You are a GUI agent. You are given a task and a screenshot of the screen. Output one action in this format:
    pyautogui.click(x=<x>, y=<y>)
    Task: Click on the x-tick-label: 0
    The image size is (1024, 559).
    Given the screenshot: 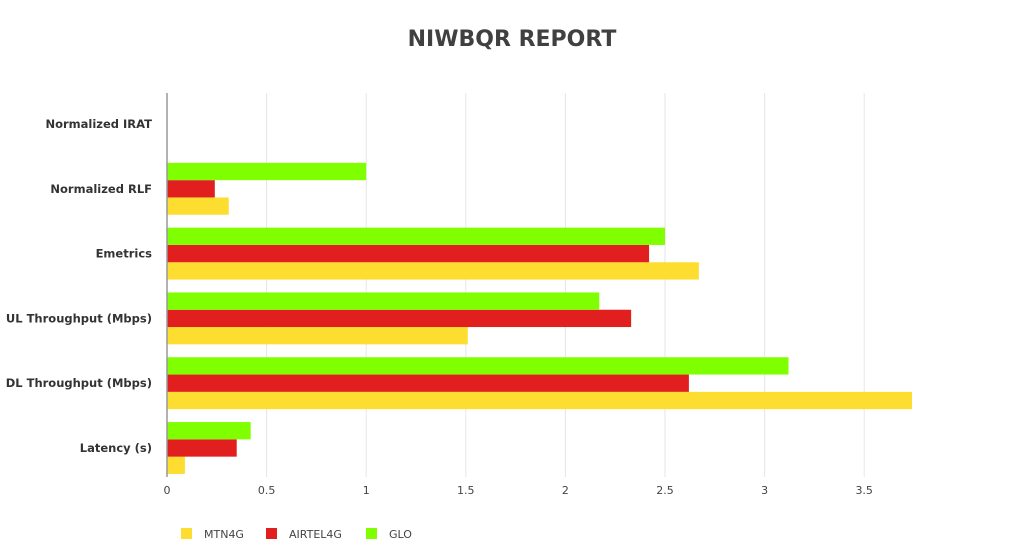 What is the action you would take?
    pyautogui.click(x=167, y=490)
    